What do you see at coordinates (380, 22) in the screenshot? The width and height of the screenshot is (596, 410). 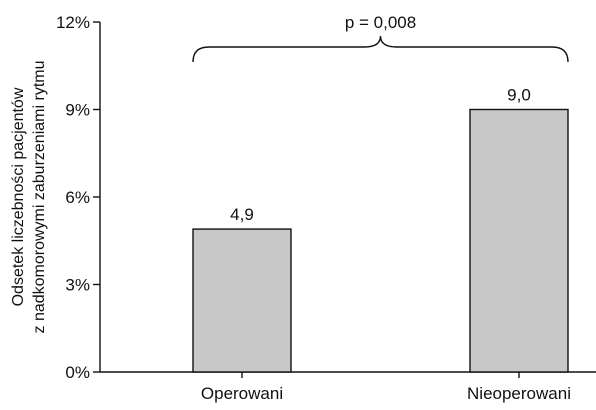 I see `p-value-label: p = 0,008` at bounding box center [380, 22].